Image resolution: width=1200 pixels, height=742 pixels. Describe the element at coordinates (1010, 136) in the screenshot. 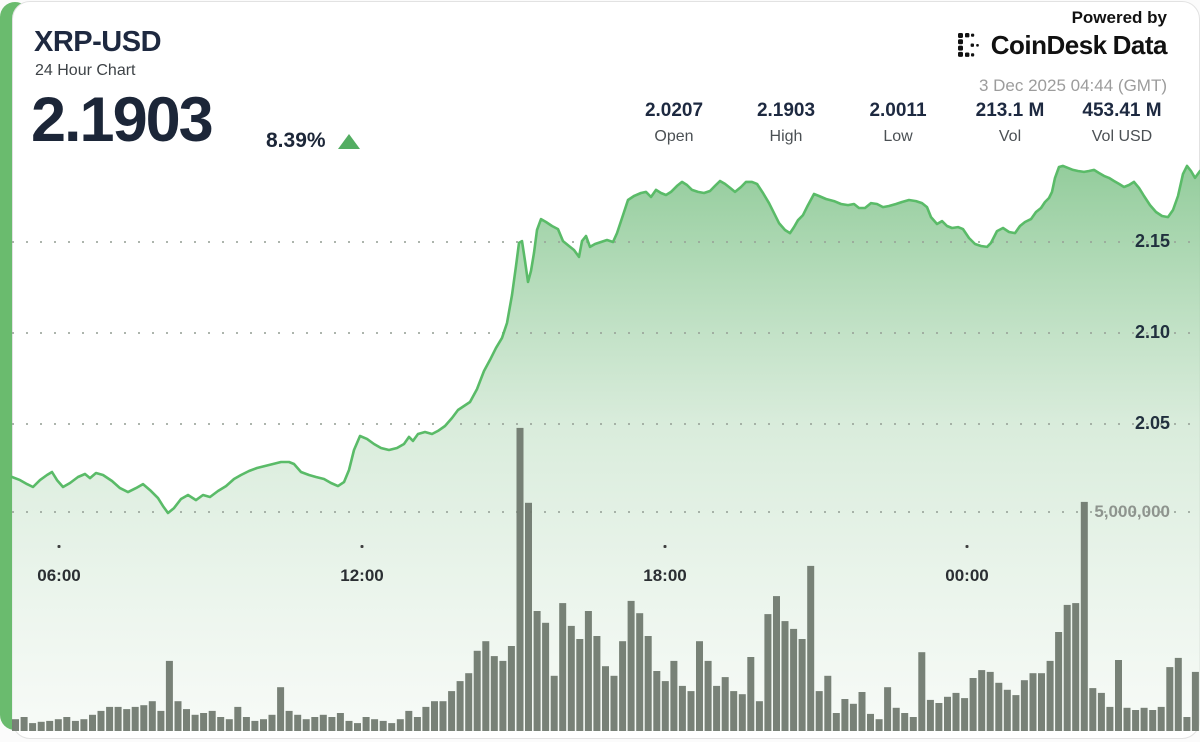

I see `stat-label: Vol` at that location.